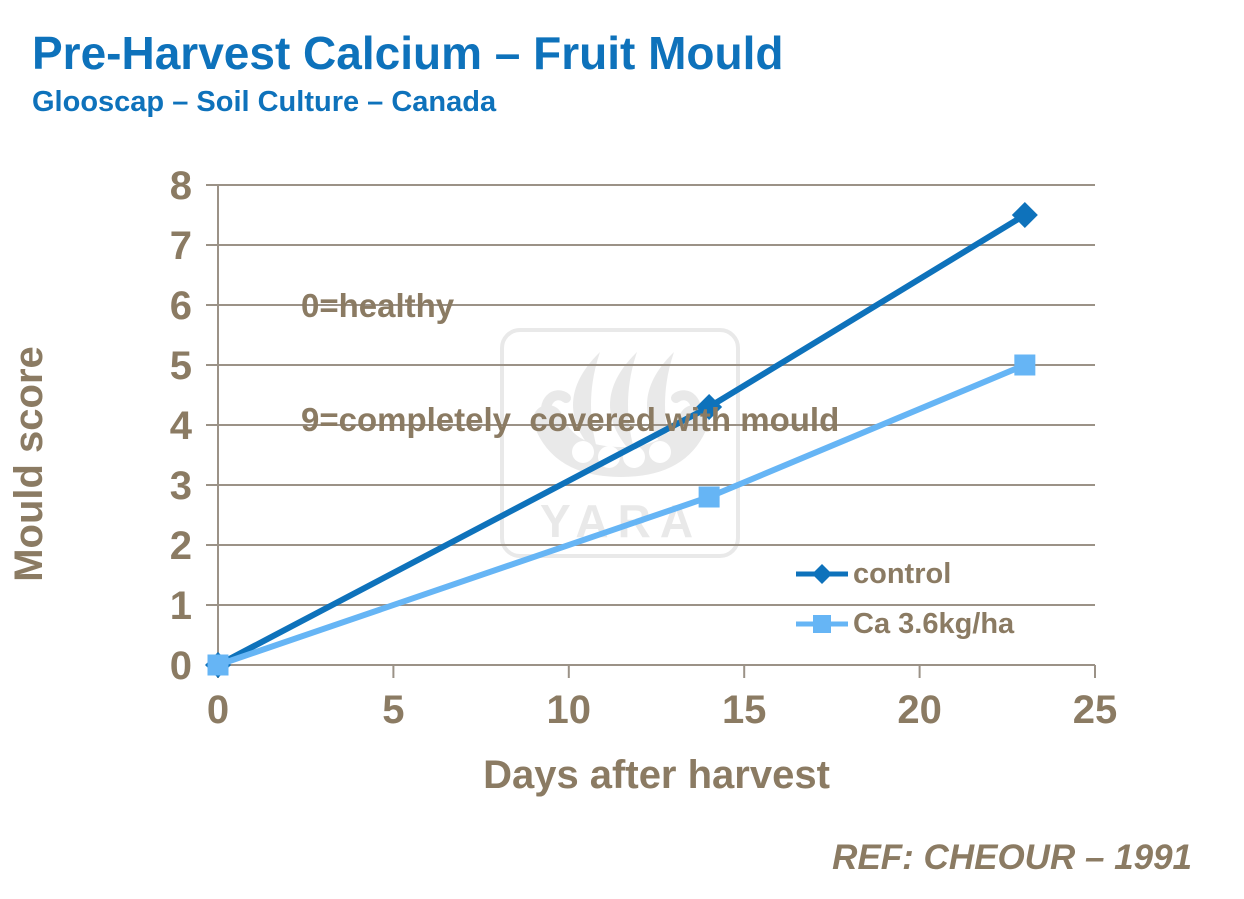 The height and width of the screenshot is (899, 1244). What do you see at coordinates (934, 623) in the screenshot?
I see `legend-label-ca-3-6kg-ha: Ca 3.6kg/ha` at bounding box center [934, 623].